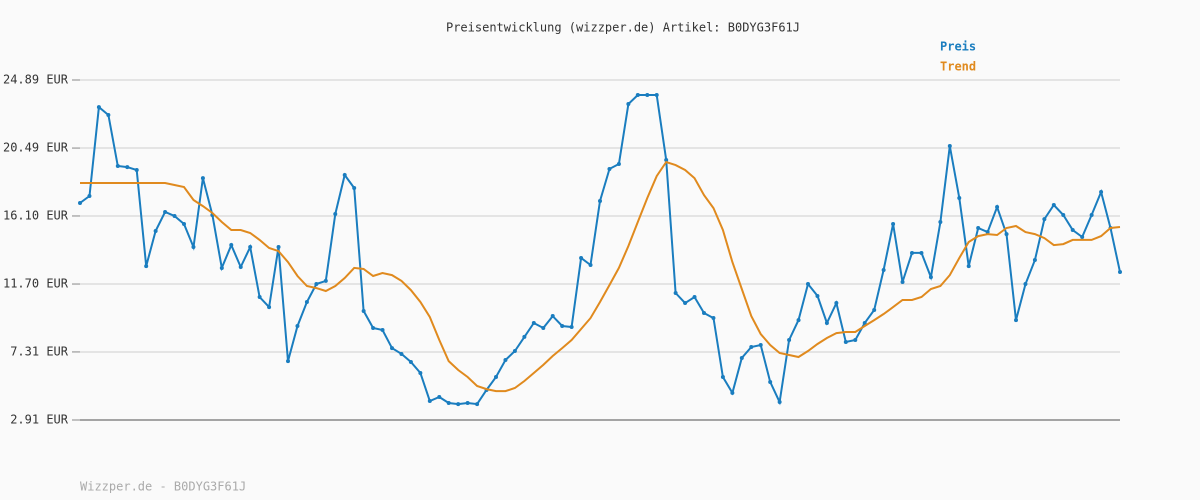  Describe the element at coordinates (958, 47) in the screenshot. I see `legend-entry: Preis` at that location.